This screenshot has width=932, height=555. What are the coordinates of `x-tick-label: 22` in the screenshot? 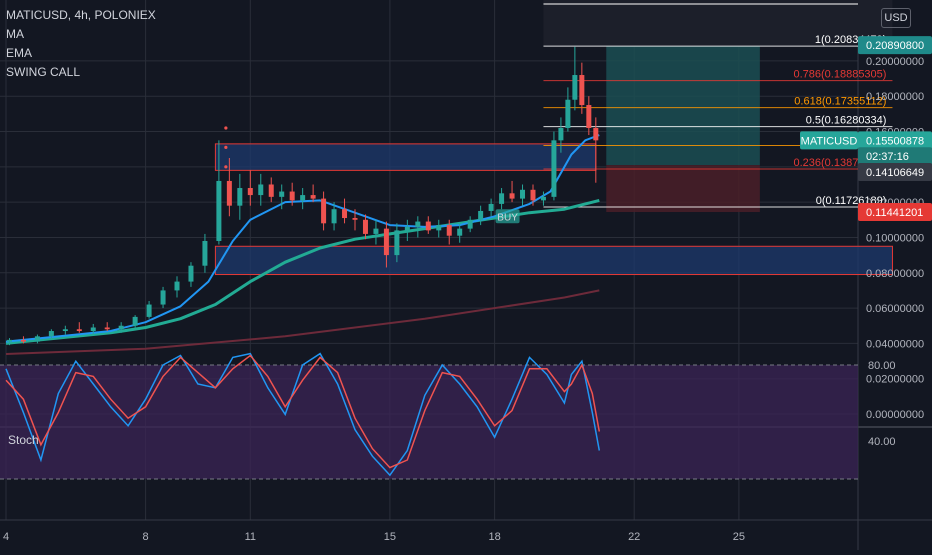 It's located at (634, 537).